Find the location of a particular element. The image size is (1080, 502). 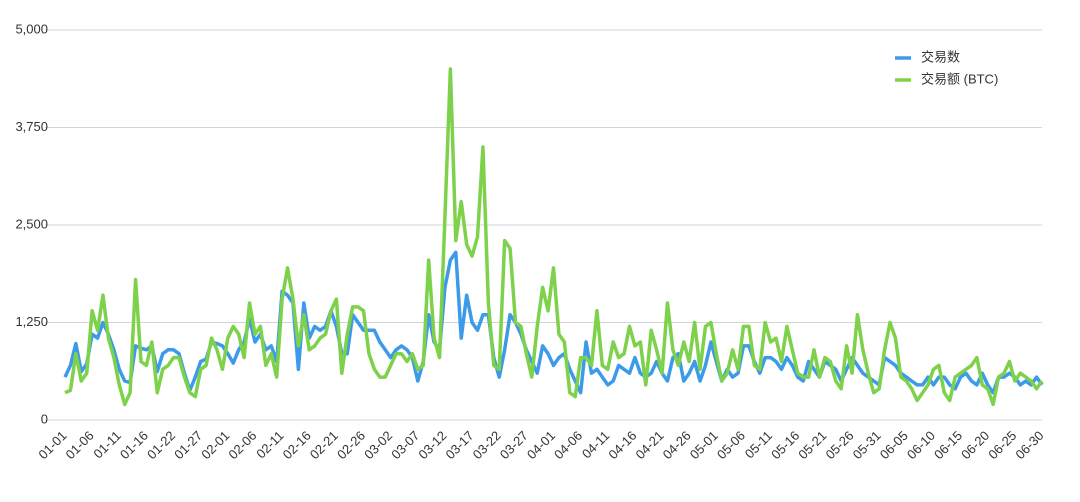

x-tick-label: 03-07 is located at coordinates (405, 445).